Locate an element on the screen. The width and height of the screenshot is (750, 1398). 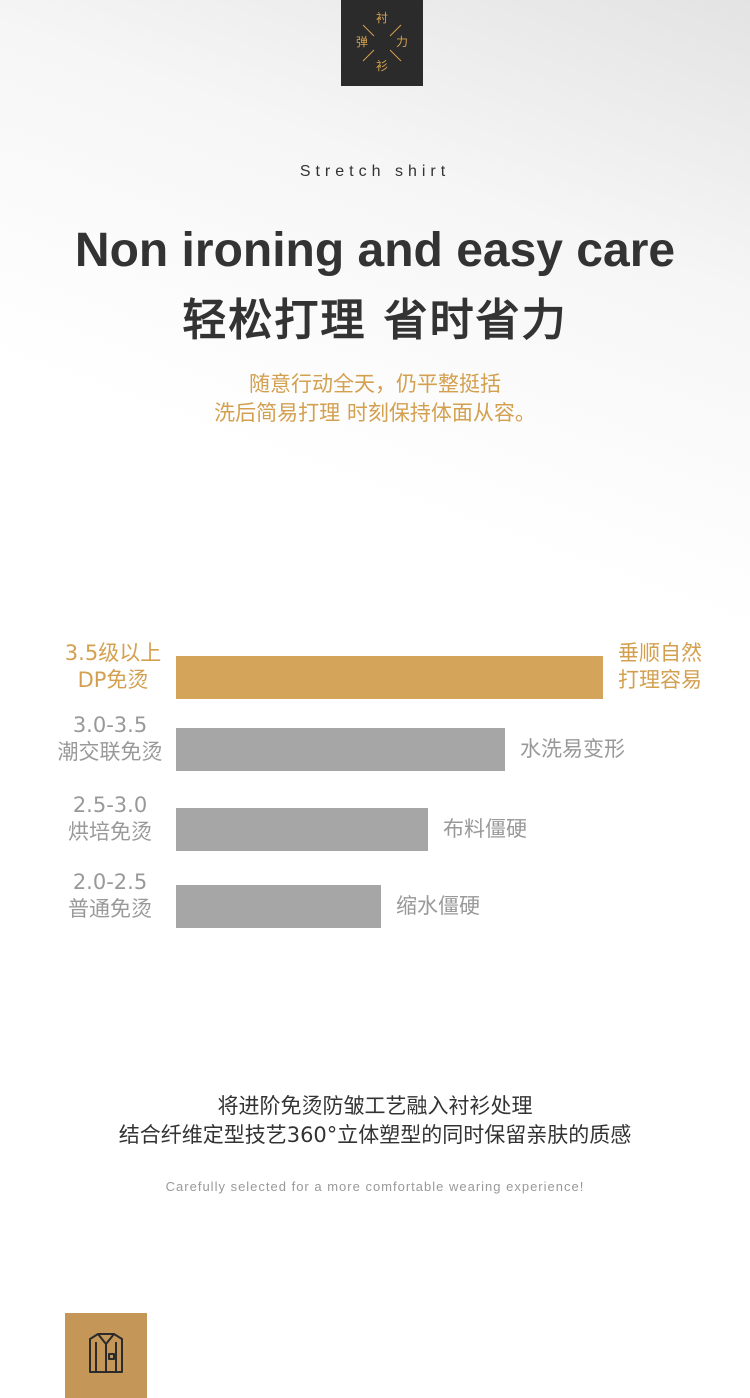
chart-annotation-line: 缩水僵硬 is located at coordinates (438, 906).